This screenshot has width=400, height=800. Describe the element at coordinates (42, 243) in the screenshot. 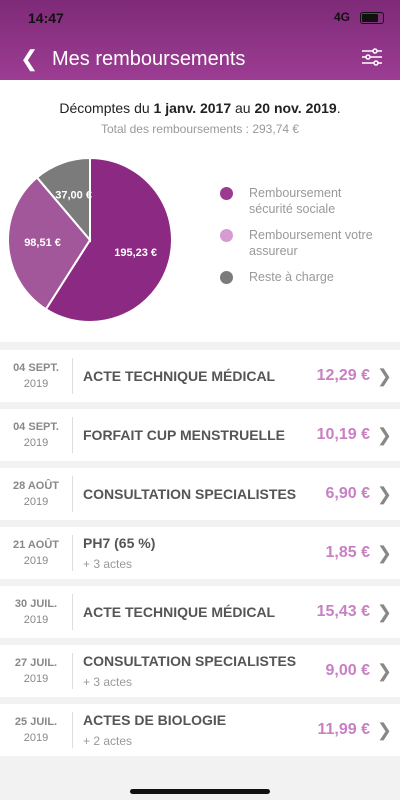

I see `slice-label: 98,51 €` at that location.